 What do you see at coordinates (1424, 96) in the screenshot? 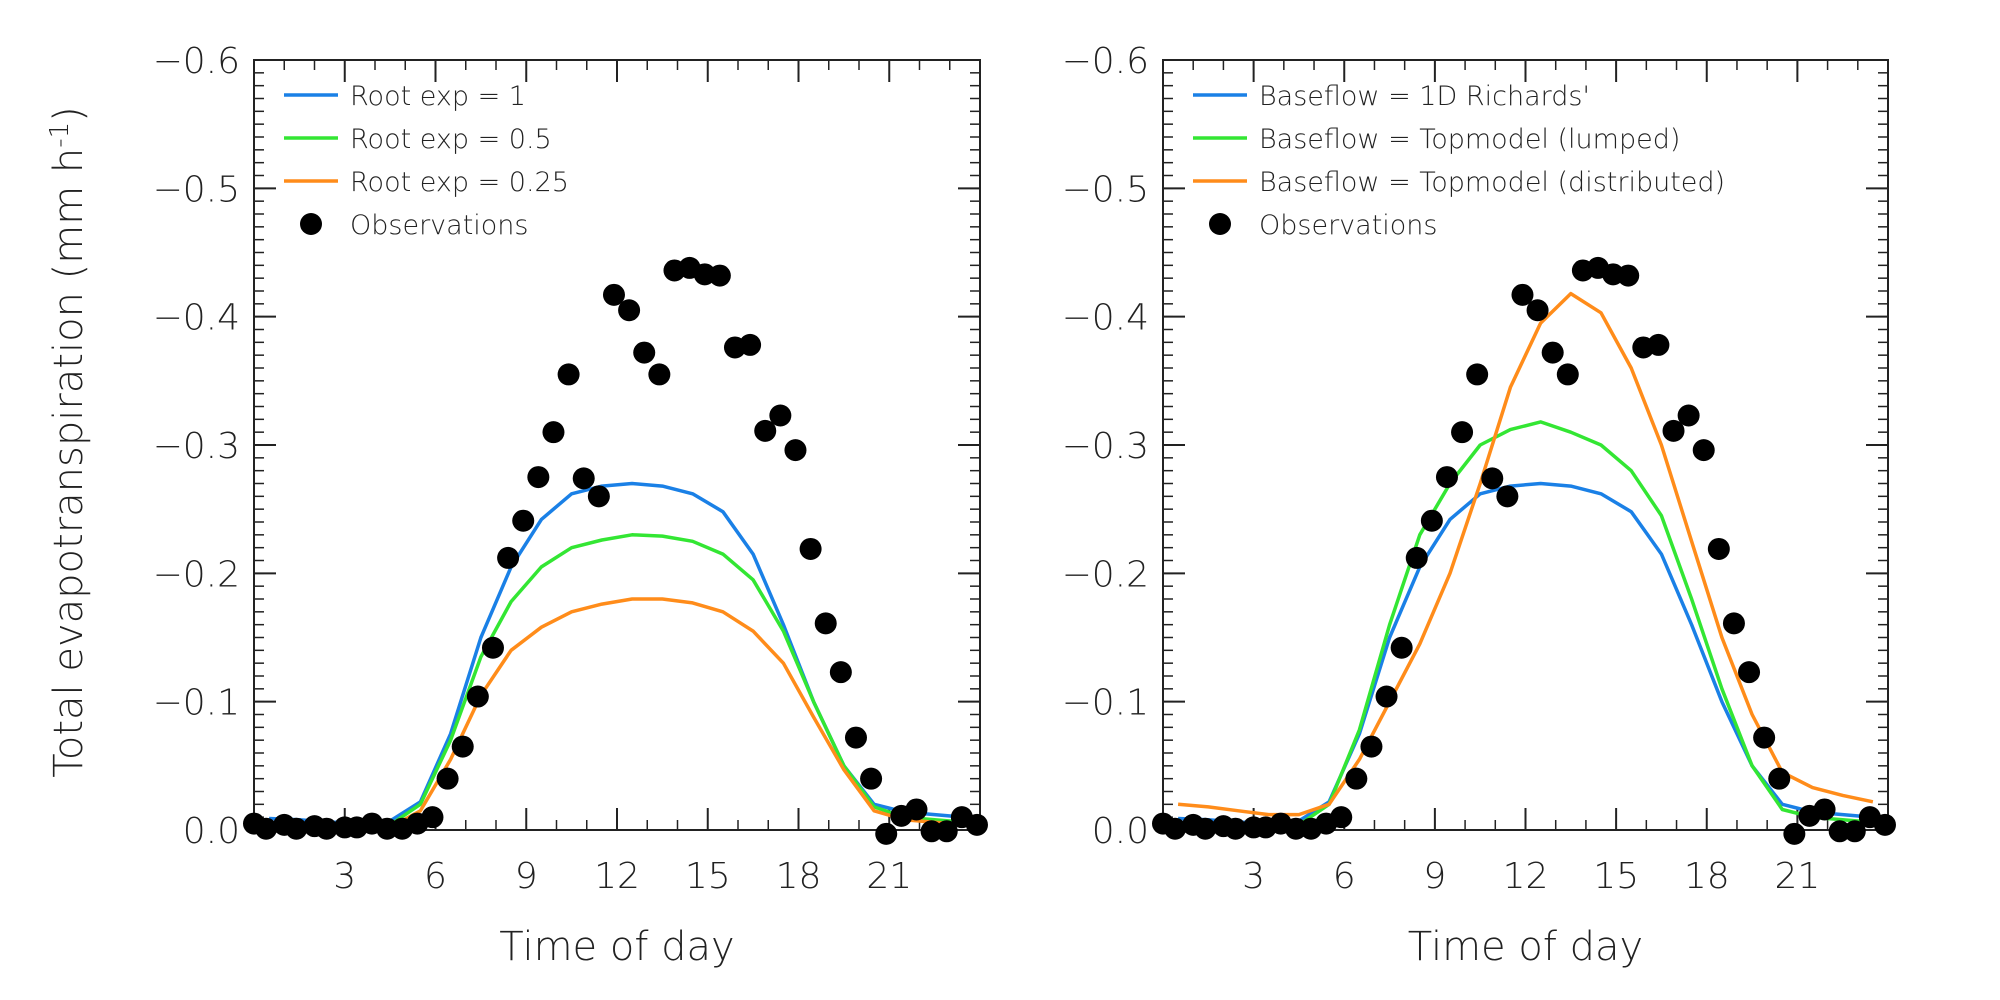
I see `legend-label: Baseflow = 1D Richards'` at bounding box center [1424, 96].